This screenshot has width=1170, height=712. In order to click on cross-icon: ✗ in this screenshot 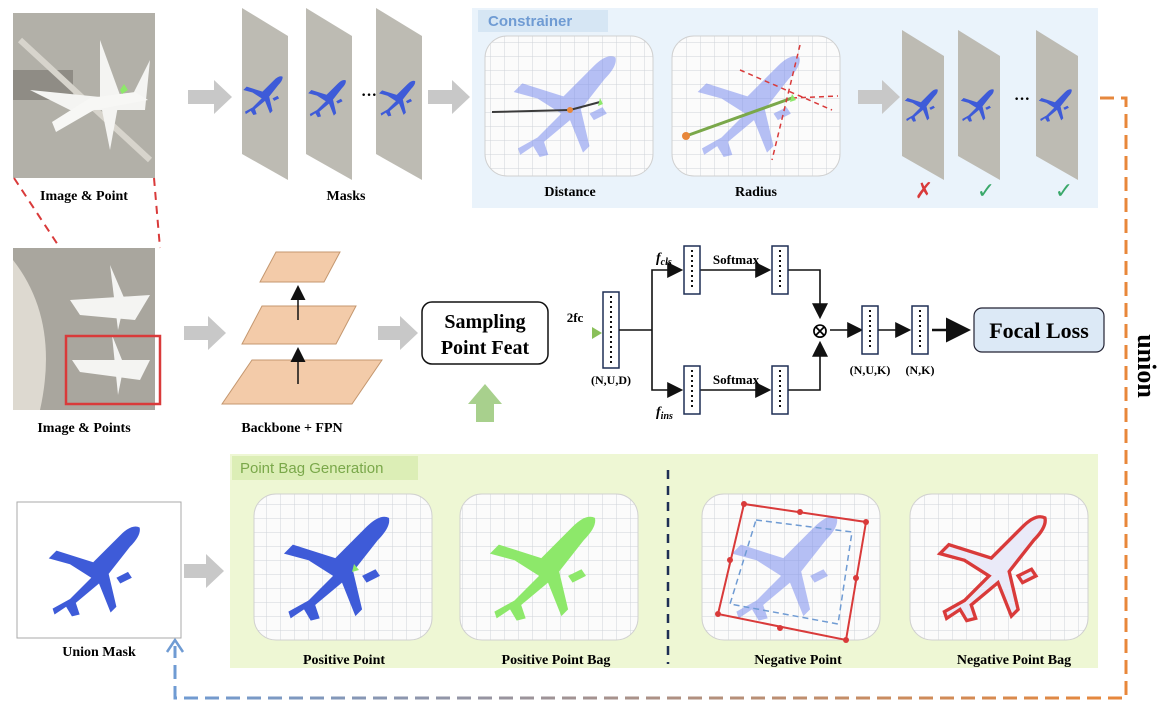, I will do `click(924, 190)`.